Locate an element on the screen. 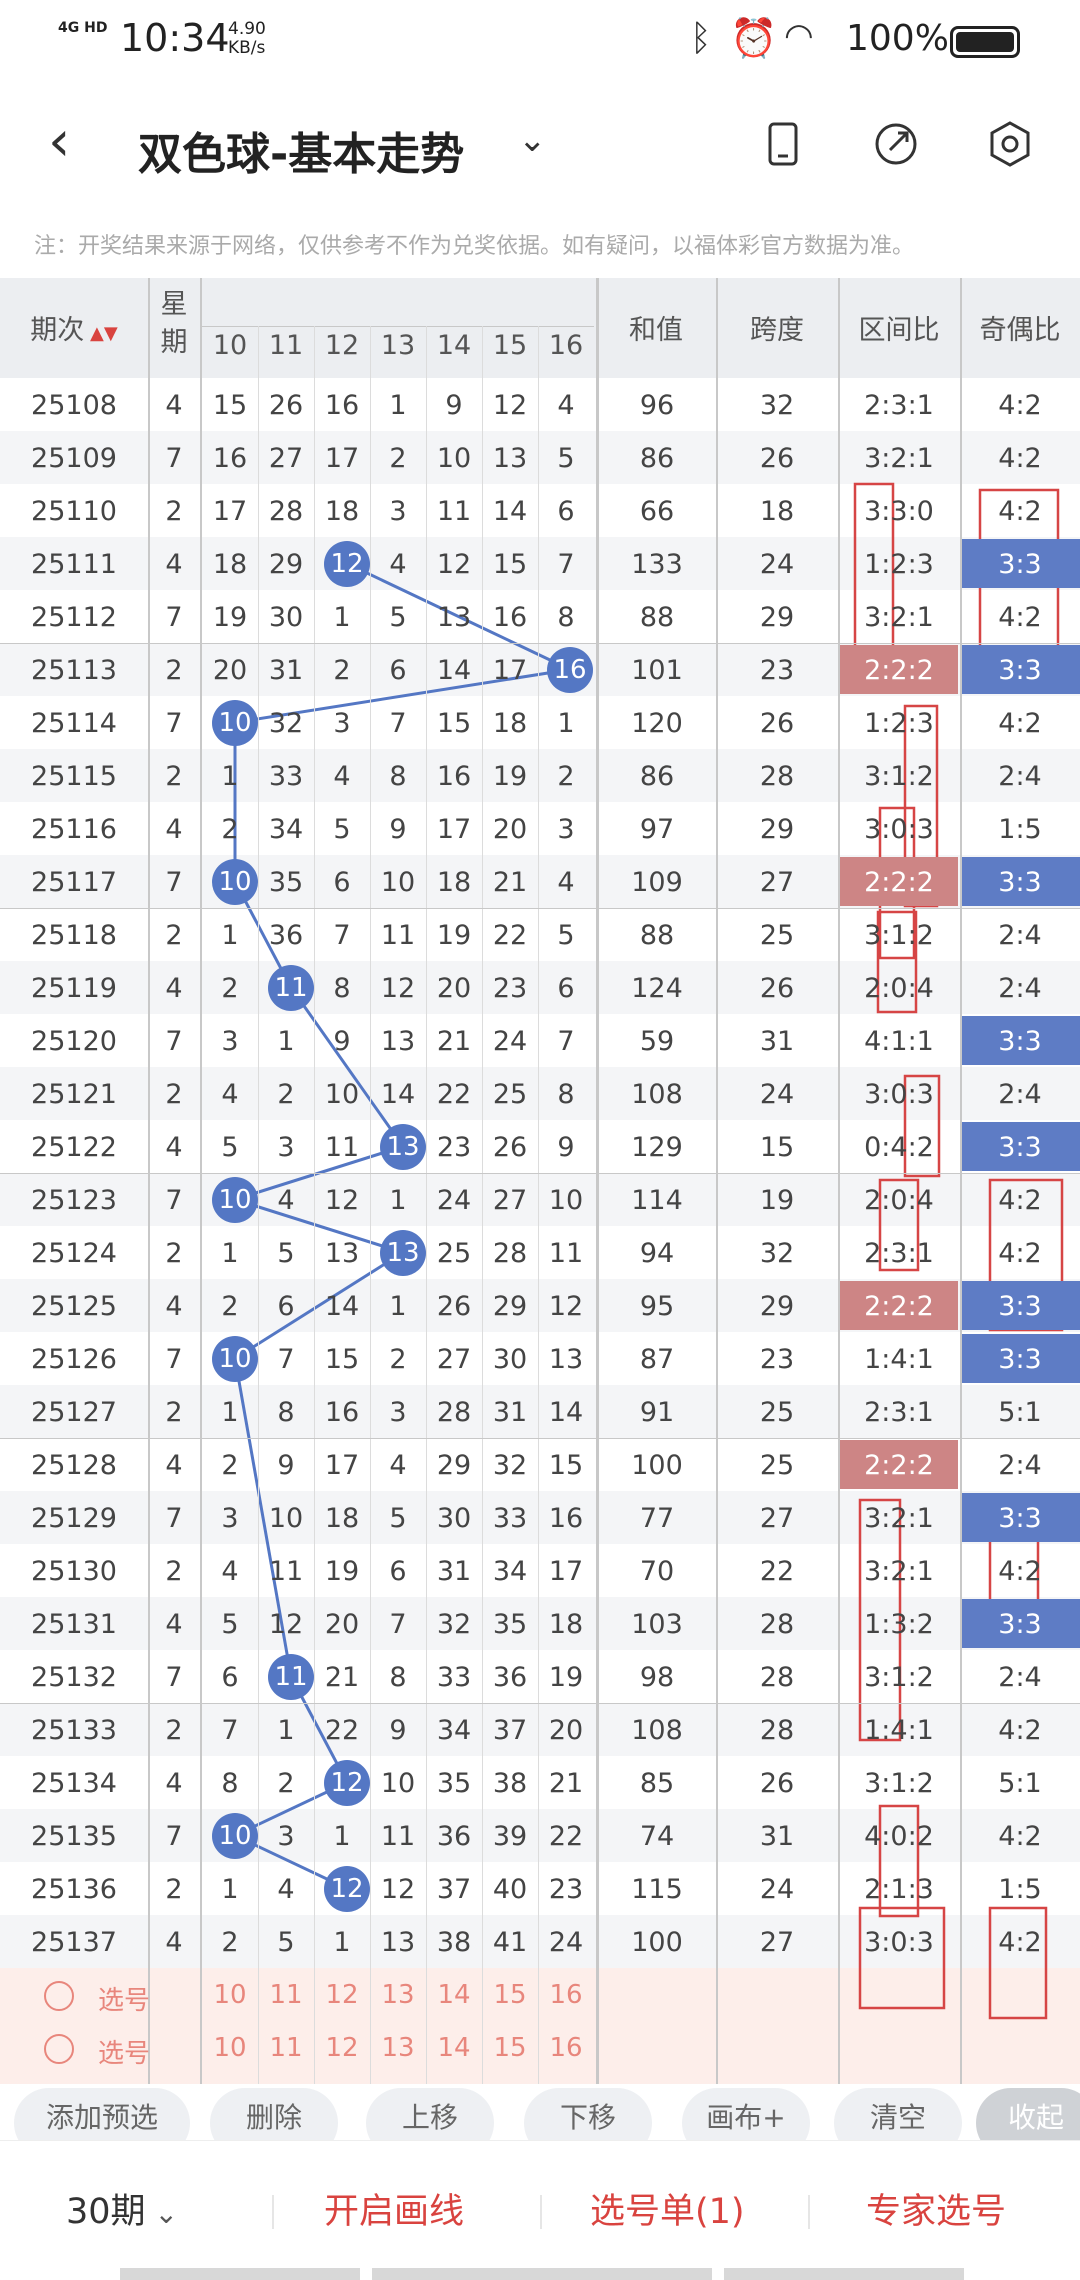 The image size is (1080, 2280). zone-ratio-cell: 2:3:1 is located at coordinates (899, 1253).